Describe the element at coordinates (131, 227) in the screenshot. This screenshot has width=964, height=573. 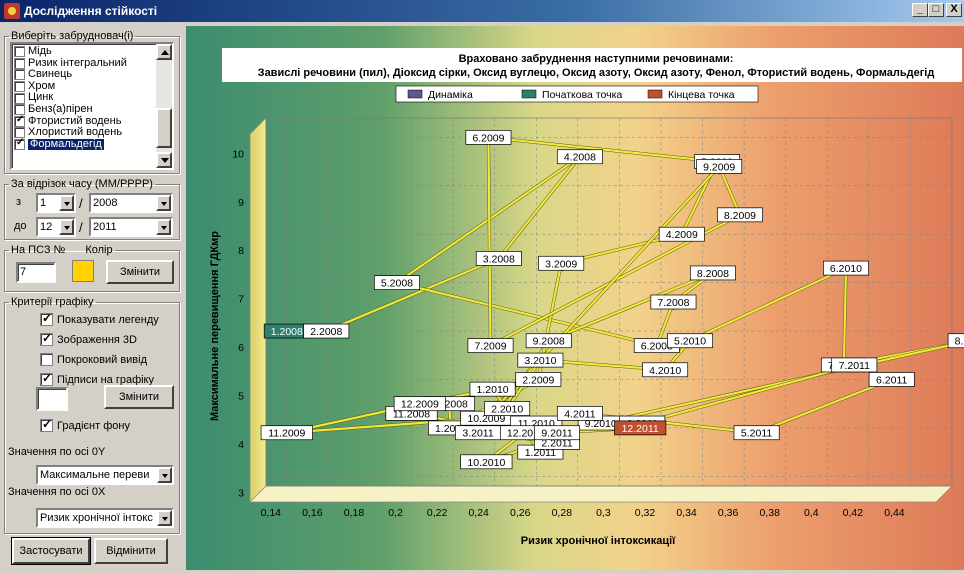
I see `to-year-select: 2011` at that location.